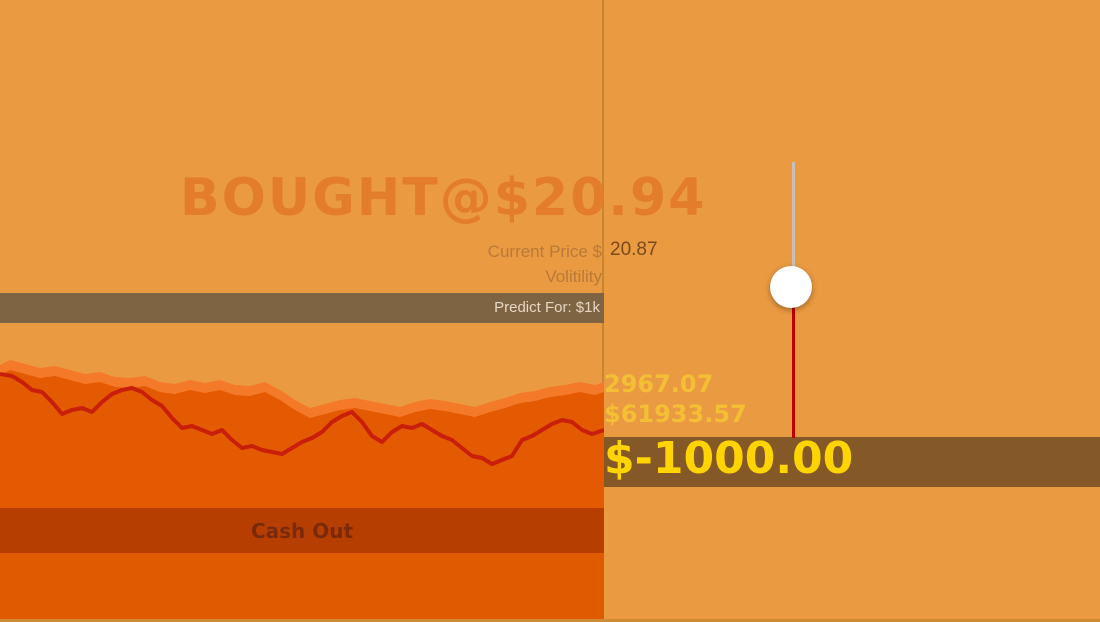  Describe the element at coordinates (573, 276) in the screenshot. I see `volatility-label: Volitility` at that location.